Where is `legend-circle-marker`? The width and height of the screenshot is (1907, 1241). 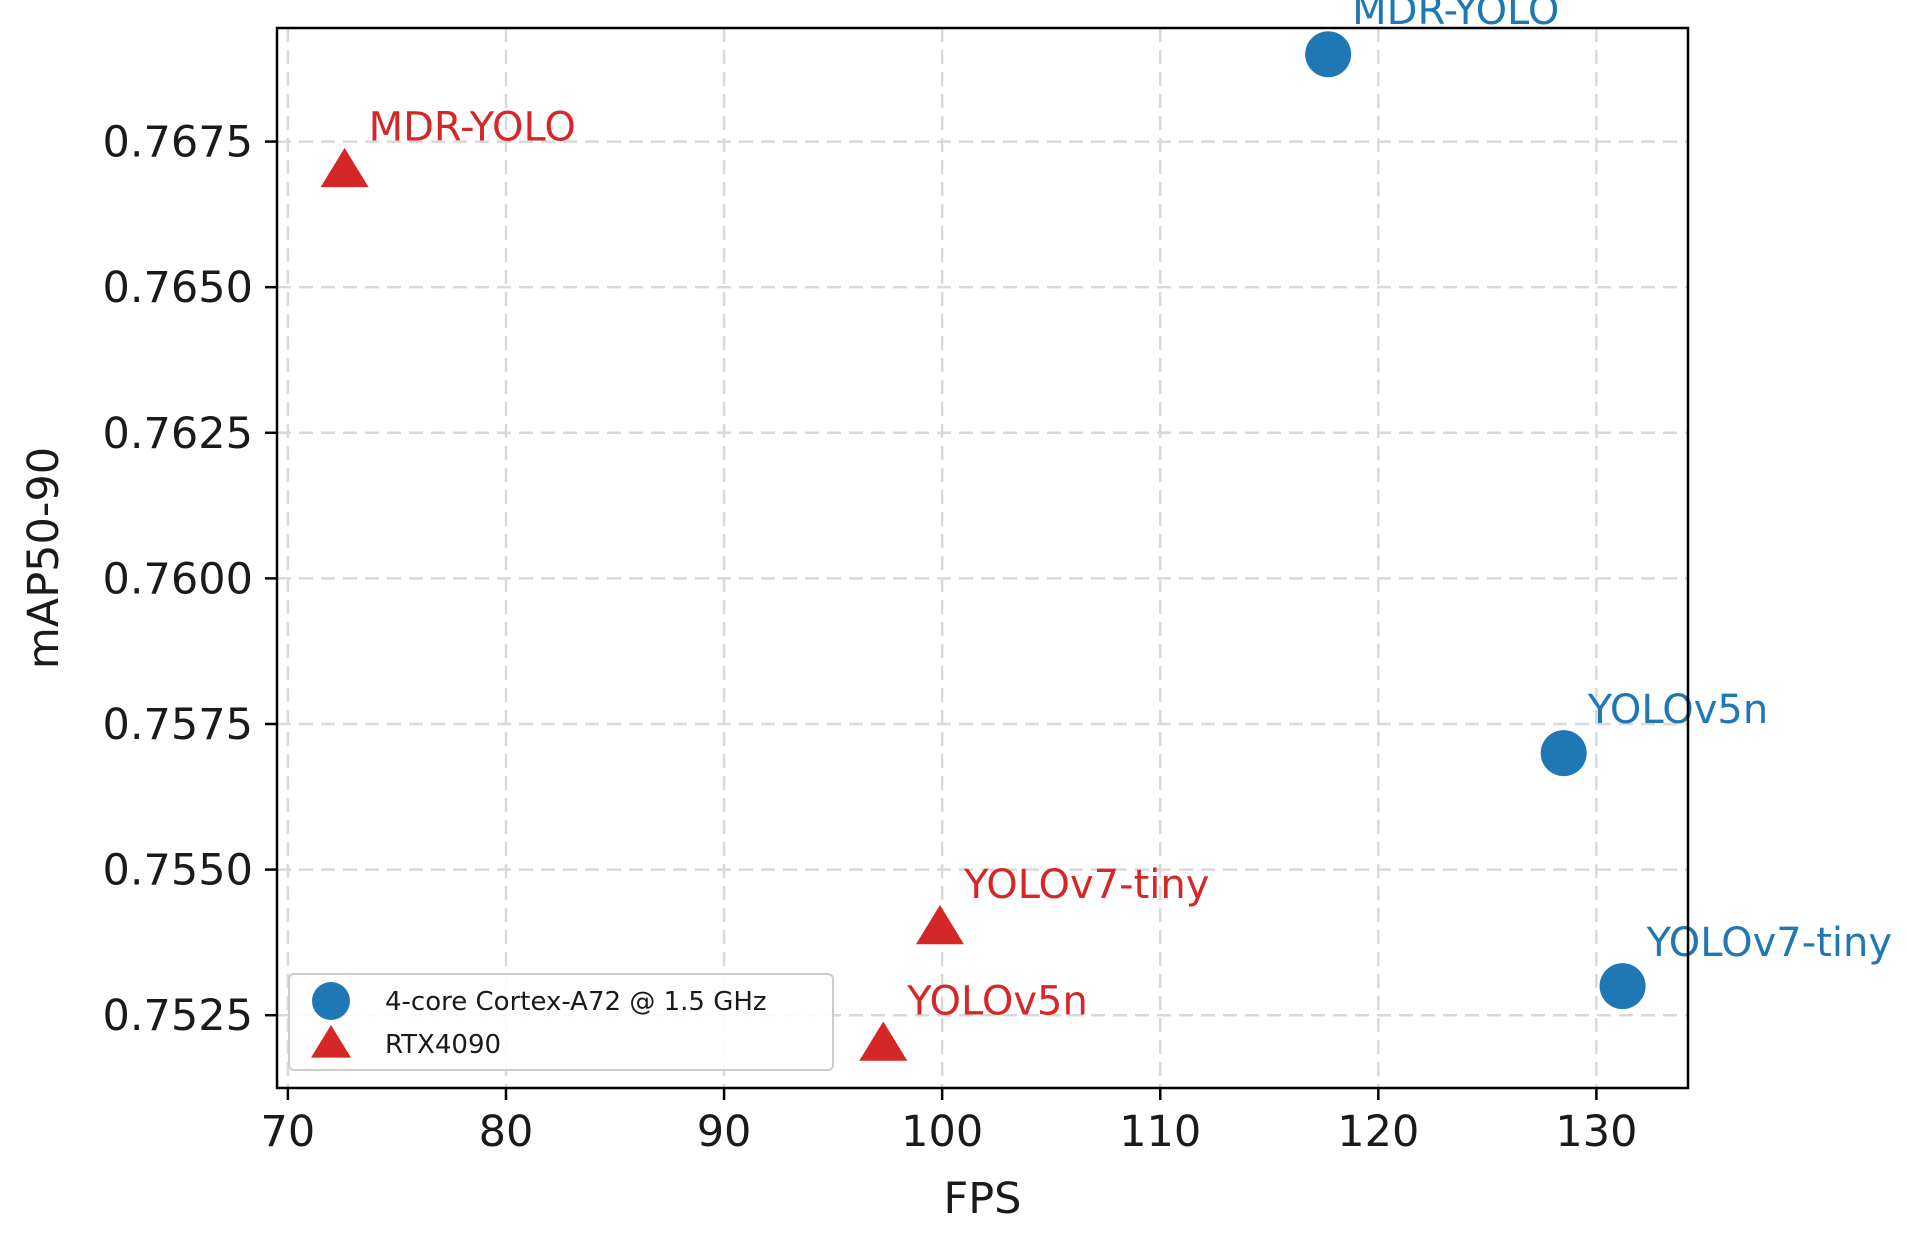
legend-circle-marker is located at coordinates (331, 1001).